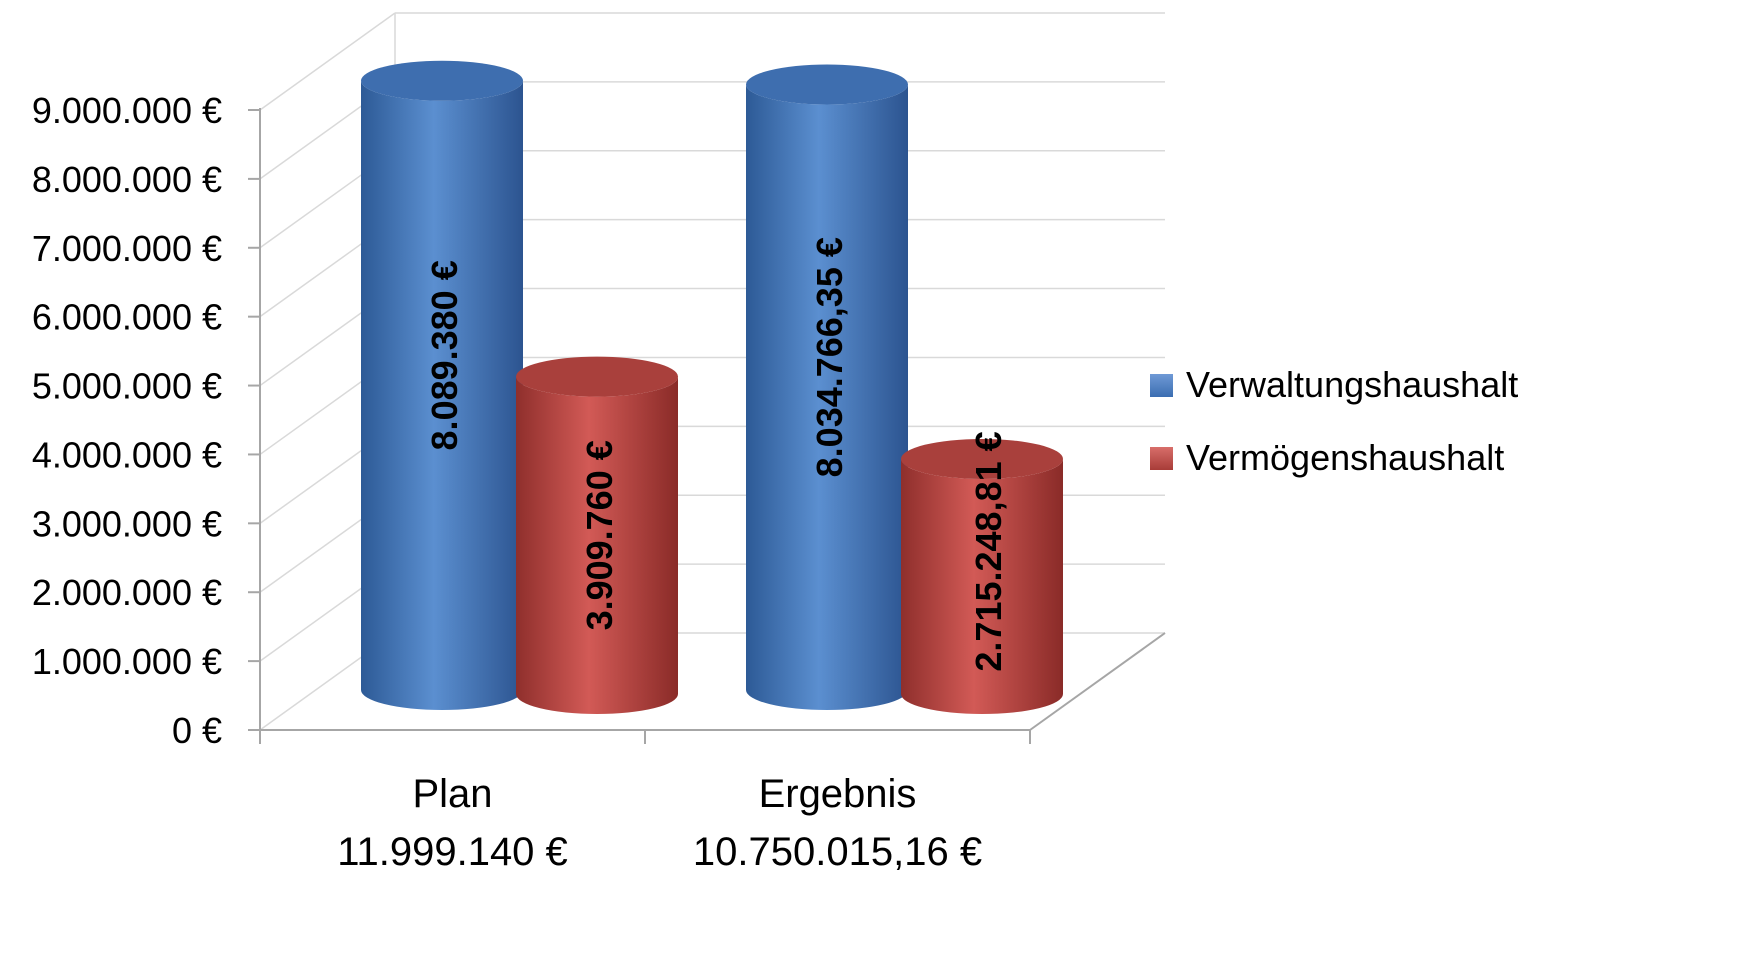  What do you see at coordinates (444, 355) in the screenshot?
I see `data-label: 8.089.380 €` at bounding box center [444, 355].